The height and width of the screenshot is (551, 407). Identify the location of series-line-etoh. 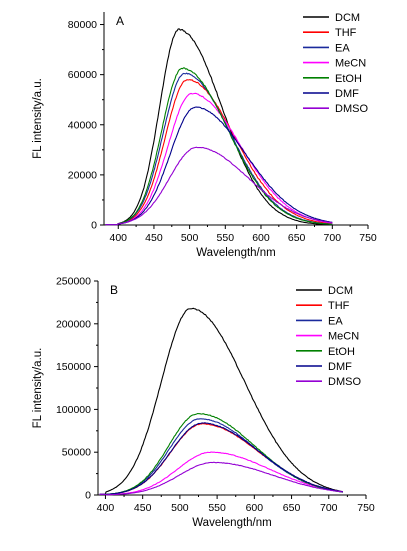
(221, 453).